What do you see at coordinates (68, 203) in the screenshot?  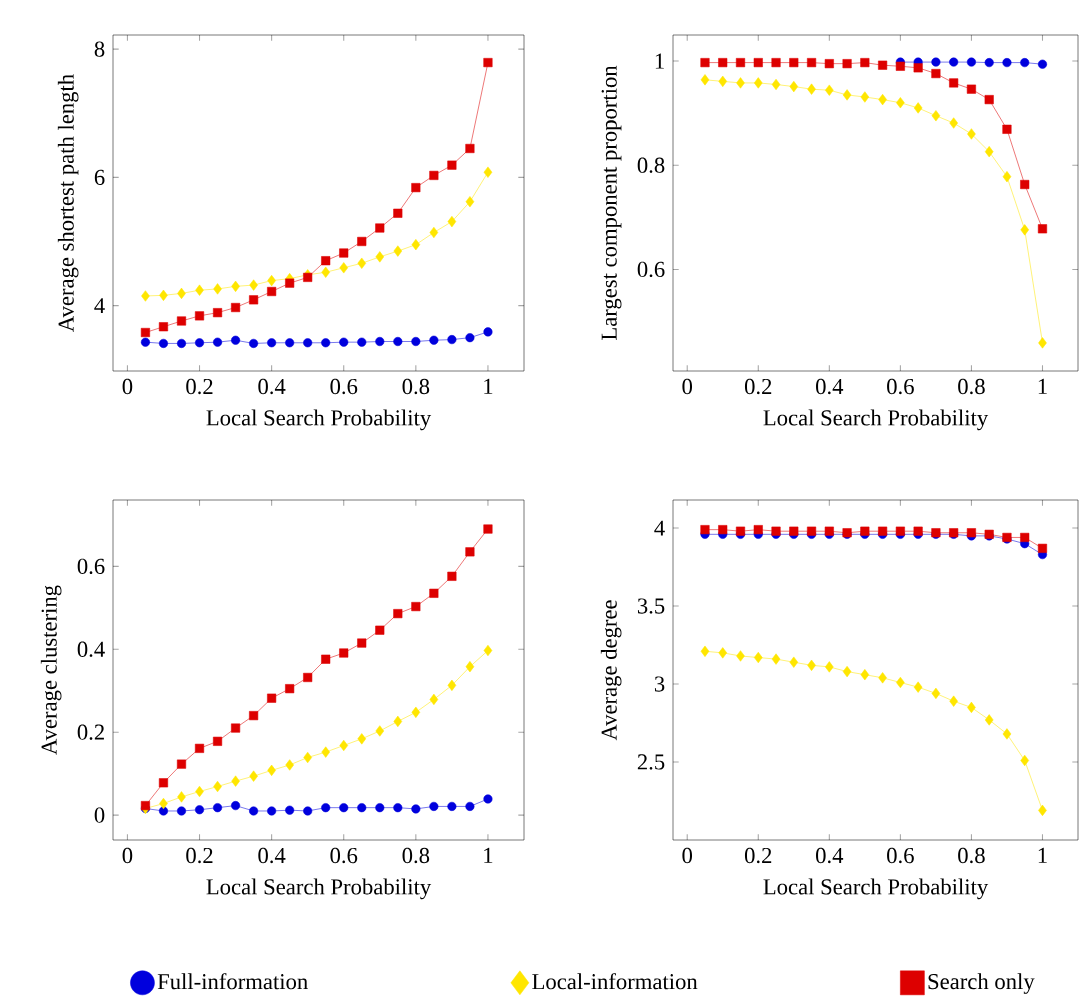 I see `y-axis-title: Average shortest path length` at bounding box center [68, 203].